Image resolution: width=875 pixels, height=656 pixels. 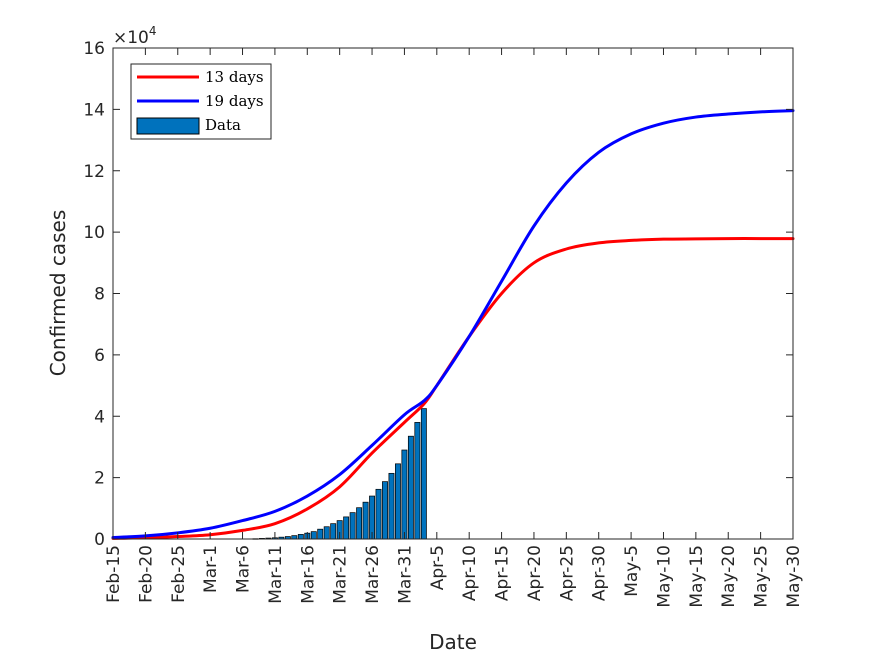 I want to click on x-tick-label: Apr-25, so click(x=567, y=573).